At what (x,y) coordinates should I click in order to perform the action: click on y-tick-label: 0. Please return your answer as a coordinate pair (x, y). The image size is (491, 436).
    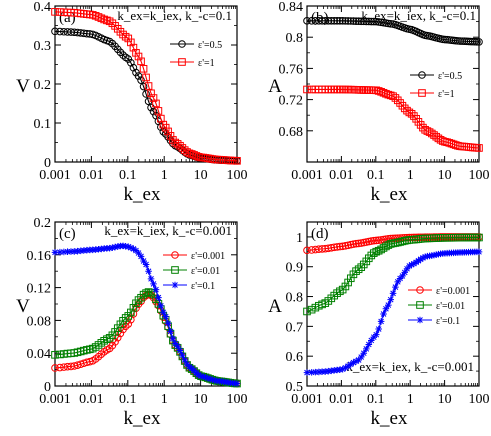
    Looking at the image, I should click on (47, 387).